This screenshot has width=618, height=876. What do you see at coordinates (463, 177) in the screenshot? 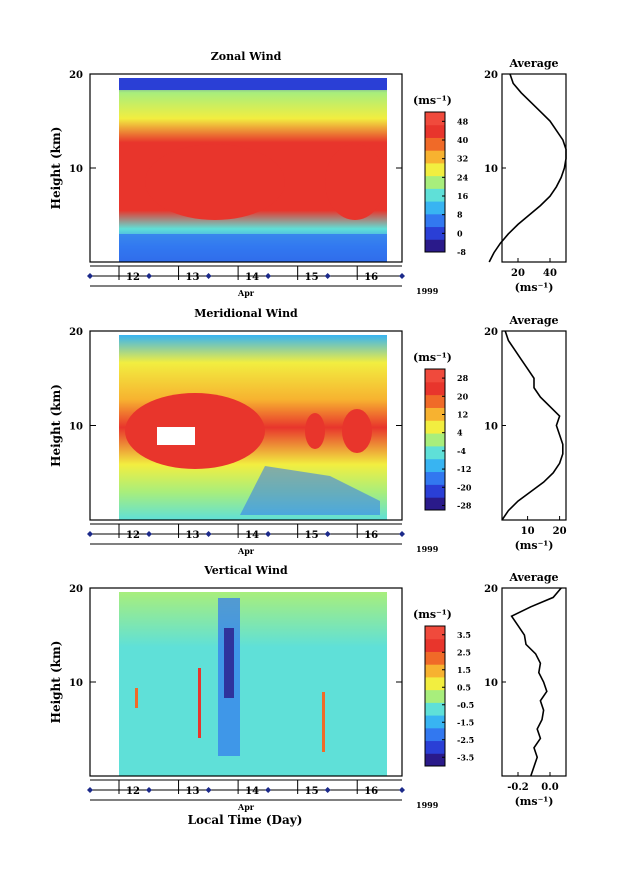
I see `colorbar-label: 24` at bounding box center [463, 177].